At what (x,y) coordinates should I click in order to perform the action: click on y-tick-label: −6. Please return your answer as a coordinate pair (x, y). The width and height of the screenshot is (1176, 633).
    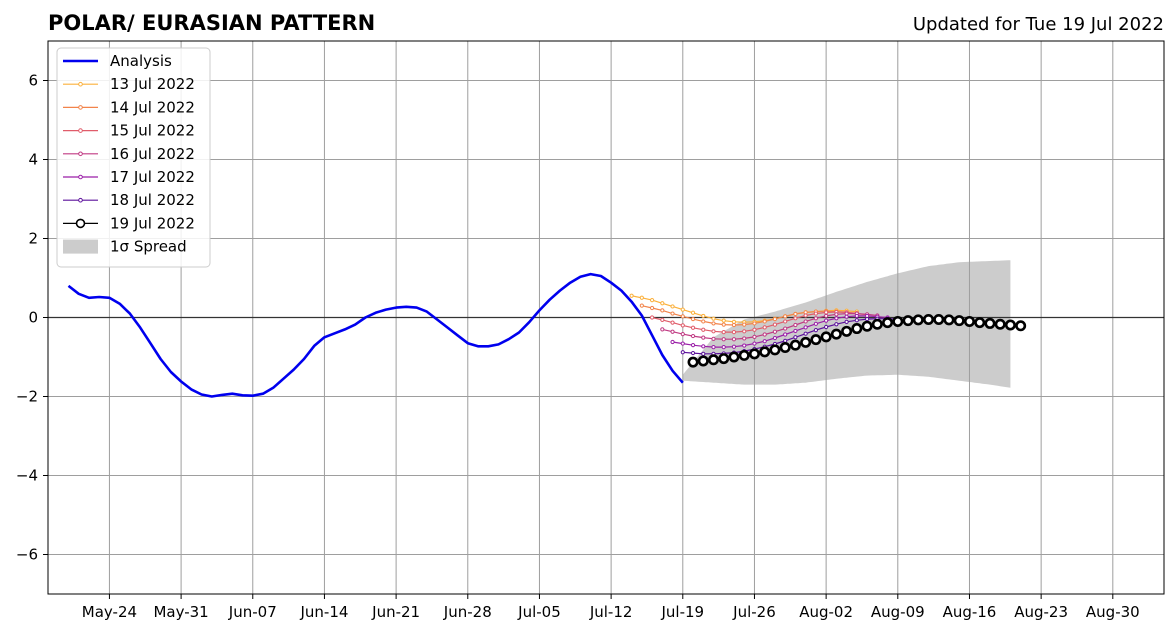
    Looking at the image, I should click on (27, 555).